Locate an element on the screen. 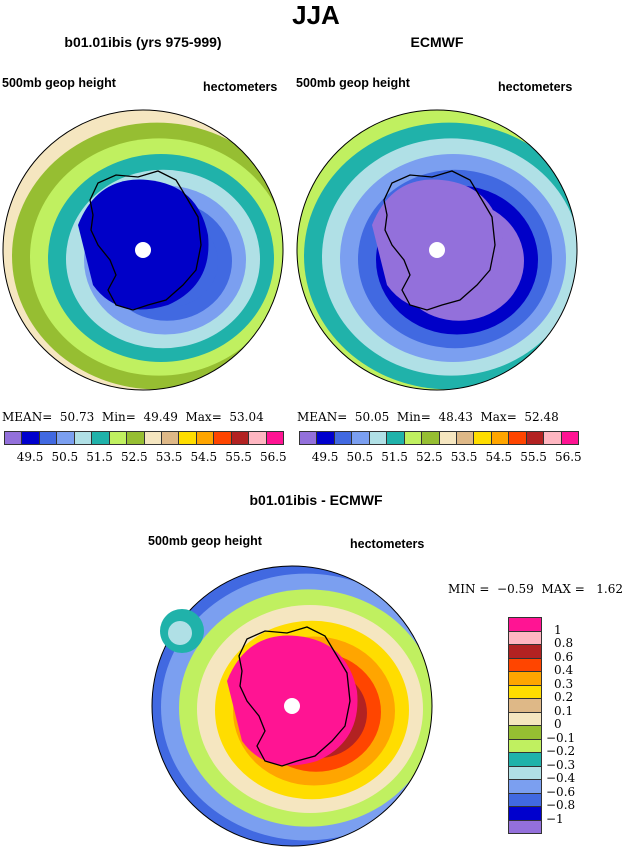 This screenshot has width=632, height=851. panel-title-model: b01.01ibis (yrs 975-999) is located at coordinates (143, 42).